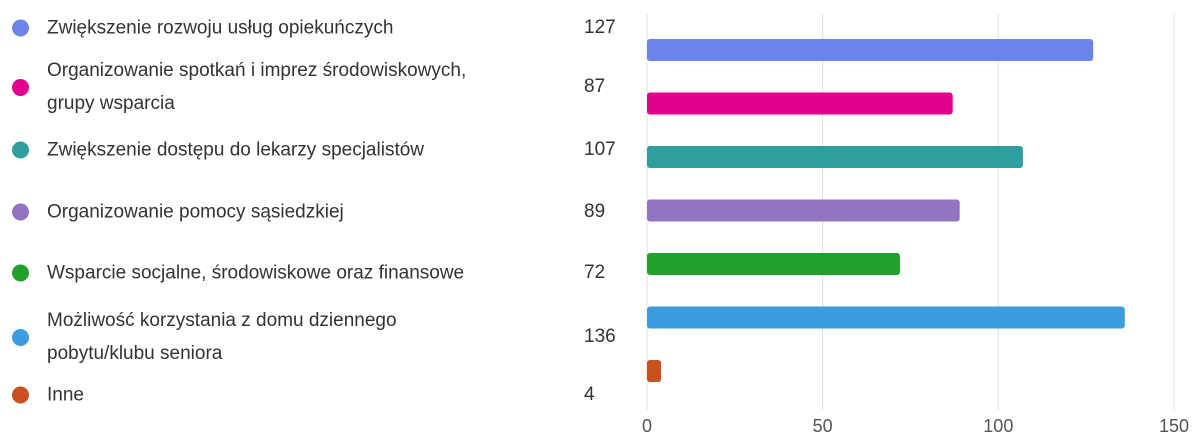 This screenshot has height=437, width=1195. What do you see at coordinates (1174, 426) in the screenshot?
I see `x-tick-label: 150` at bounding box center [1174, 426].